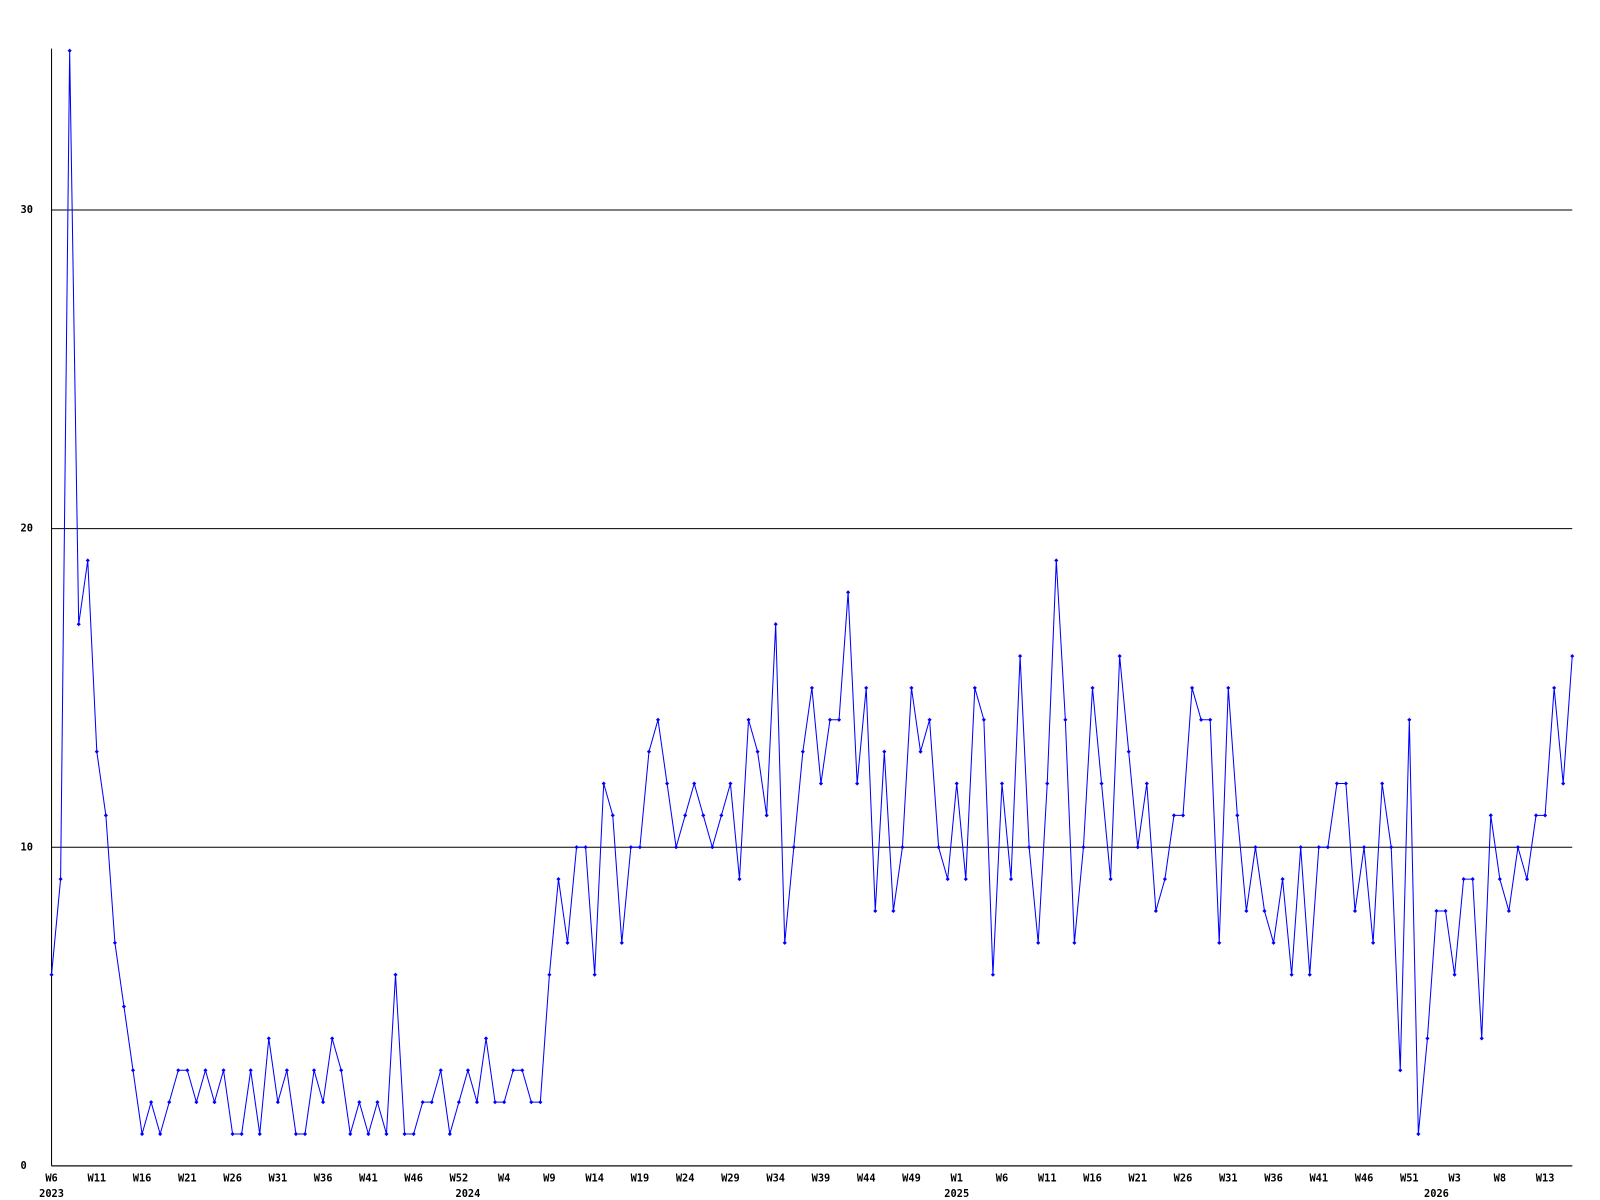 The image size is (1600, 1200). Describe the element at coordinates (187, 1178) in the screenshot. I see `x-tick-label: W21` at that location.